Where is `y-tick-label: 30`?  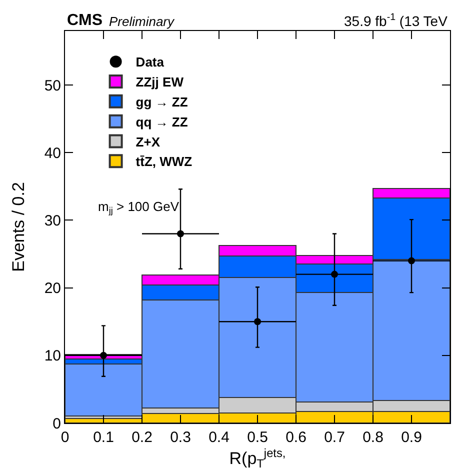 y-tick-label: 30 is located at coordinates (52, 221).